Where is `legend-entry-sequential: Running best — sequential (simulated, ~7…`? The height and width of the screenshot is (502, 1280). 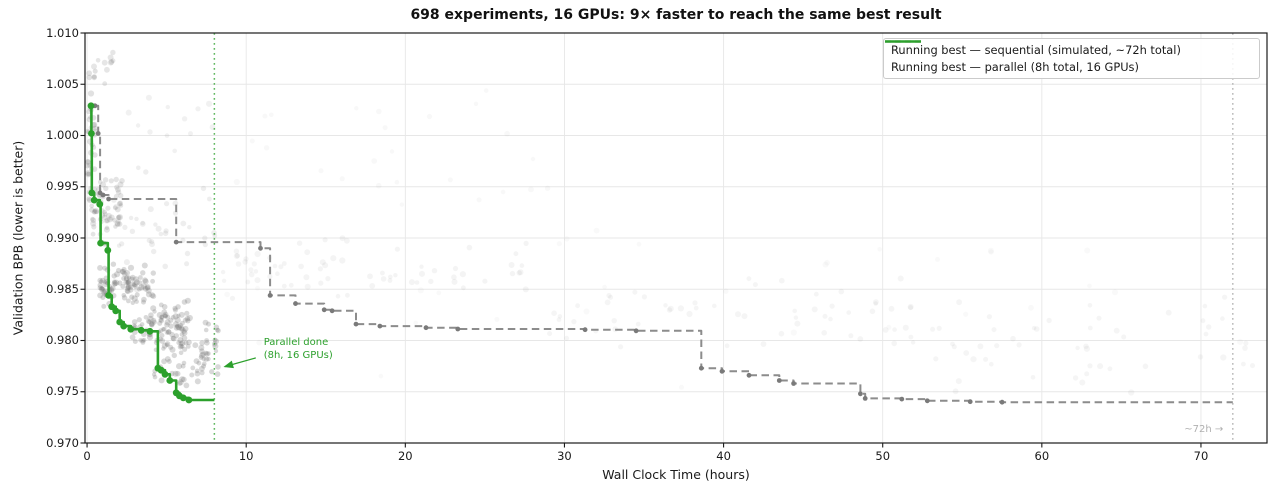 legend-entry-sequential: Running best — sequential (simulated, ~7… is located at coordinates (1068, 48).